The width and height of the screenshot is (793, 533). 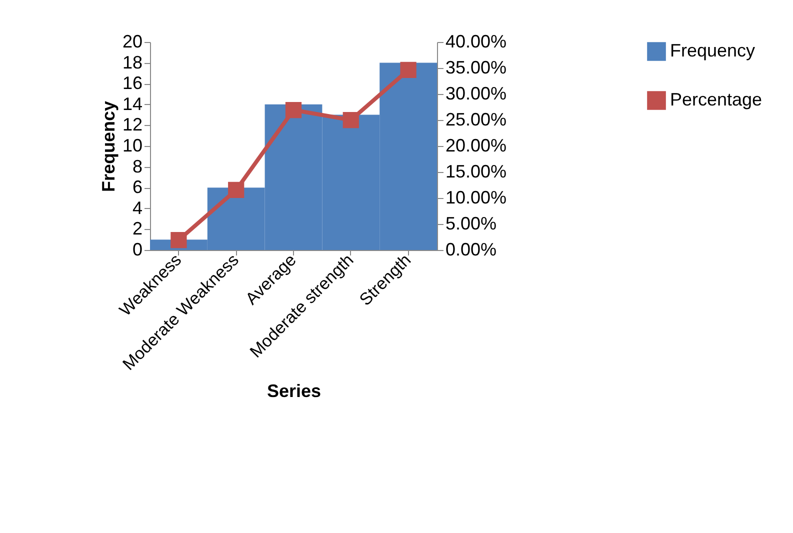 I want to click on y2-tick-label: 40.00%, so click(x=476, y=42).